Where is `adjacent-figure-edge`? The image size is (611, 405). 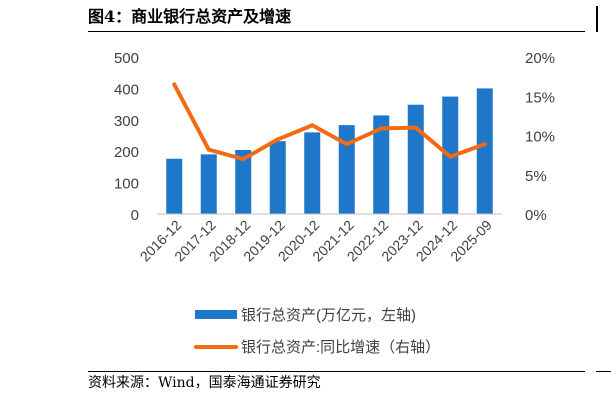
adjacent-figure-edge is located at coordinates (603, 19).